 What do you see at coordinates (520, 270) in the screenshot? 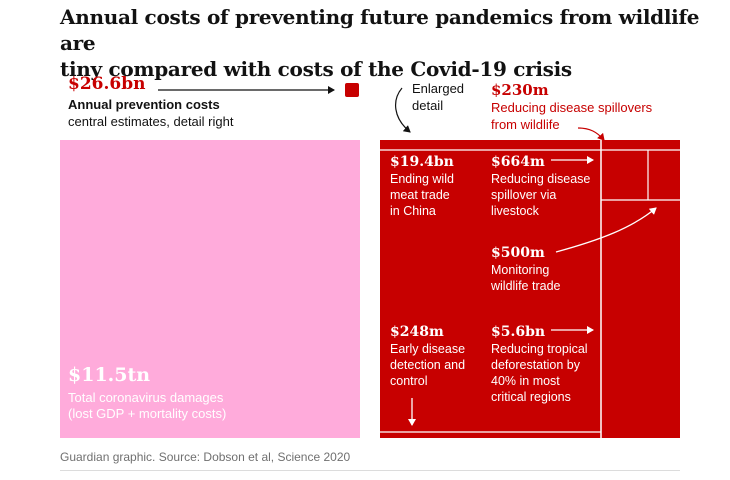
I see `detail-monitoring-line-1: Monitoring` at bounding box center [520, 270].